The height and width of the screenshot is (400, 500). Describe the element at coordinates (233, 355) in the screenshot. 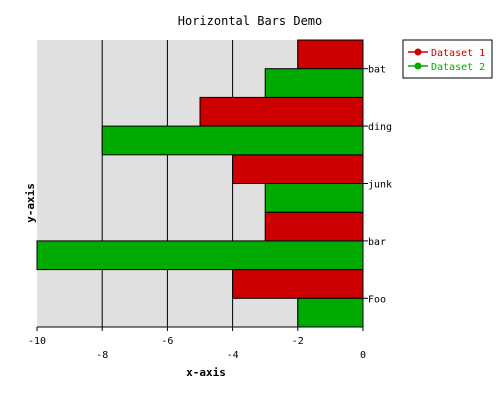

I see `x-tick-label: -4` at that location.